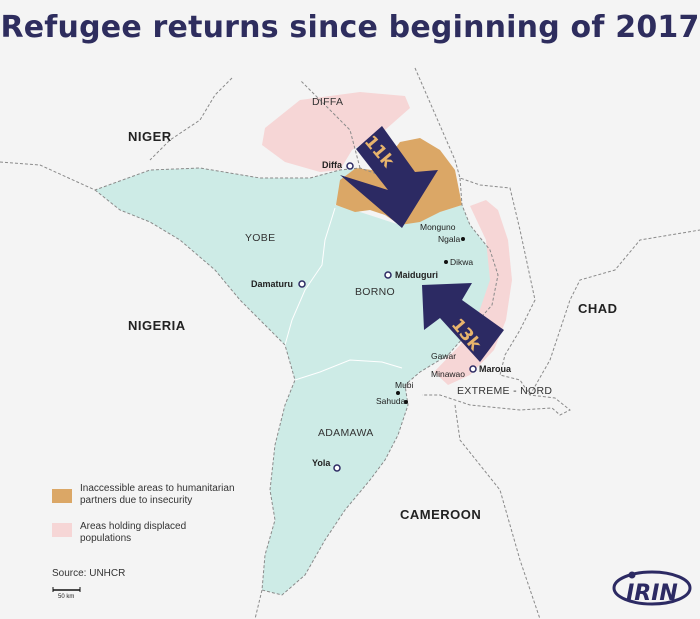 The width and height of the screenshot is (700, 619). I want to click on city-marker-diffa, so click(350, 166).